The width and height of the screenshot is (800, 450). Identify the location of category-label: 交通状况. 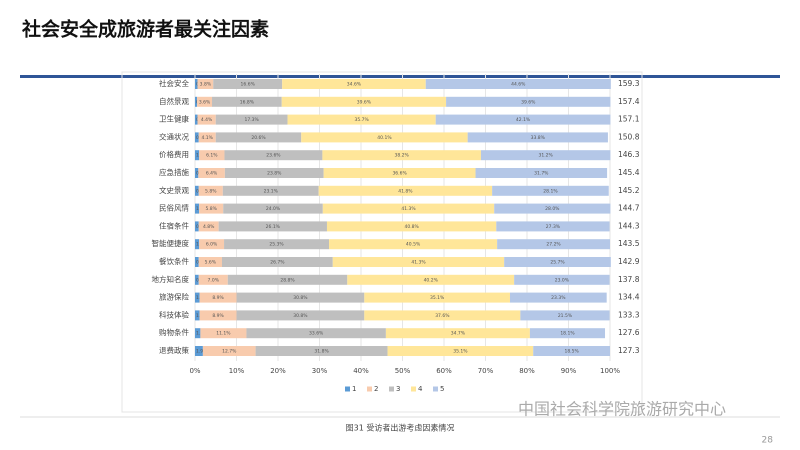
(174, 136).